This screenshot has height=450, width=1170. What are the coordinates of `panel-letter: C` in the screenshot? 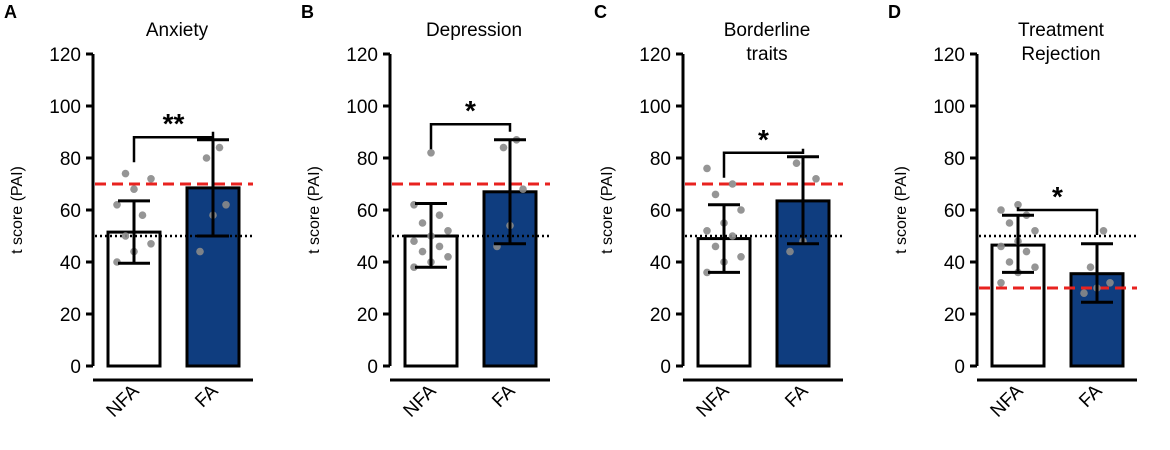 It's located at (600, 12).